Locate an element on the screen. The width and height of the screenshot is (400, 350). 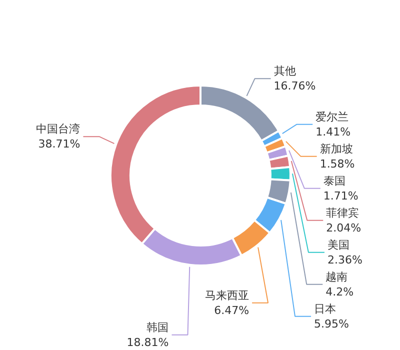
slice-label: 韩国 is located at coordinates (157, 327).